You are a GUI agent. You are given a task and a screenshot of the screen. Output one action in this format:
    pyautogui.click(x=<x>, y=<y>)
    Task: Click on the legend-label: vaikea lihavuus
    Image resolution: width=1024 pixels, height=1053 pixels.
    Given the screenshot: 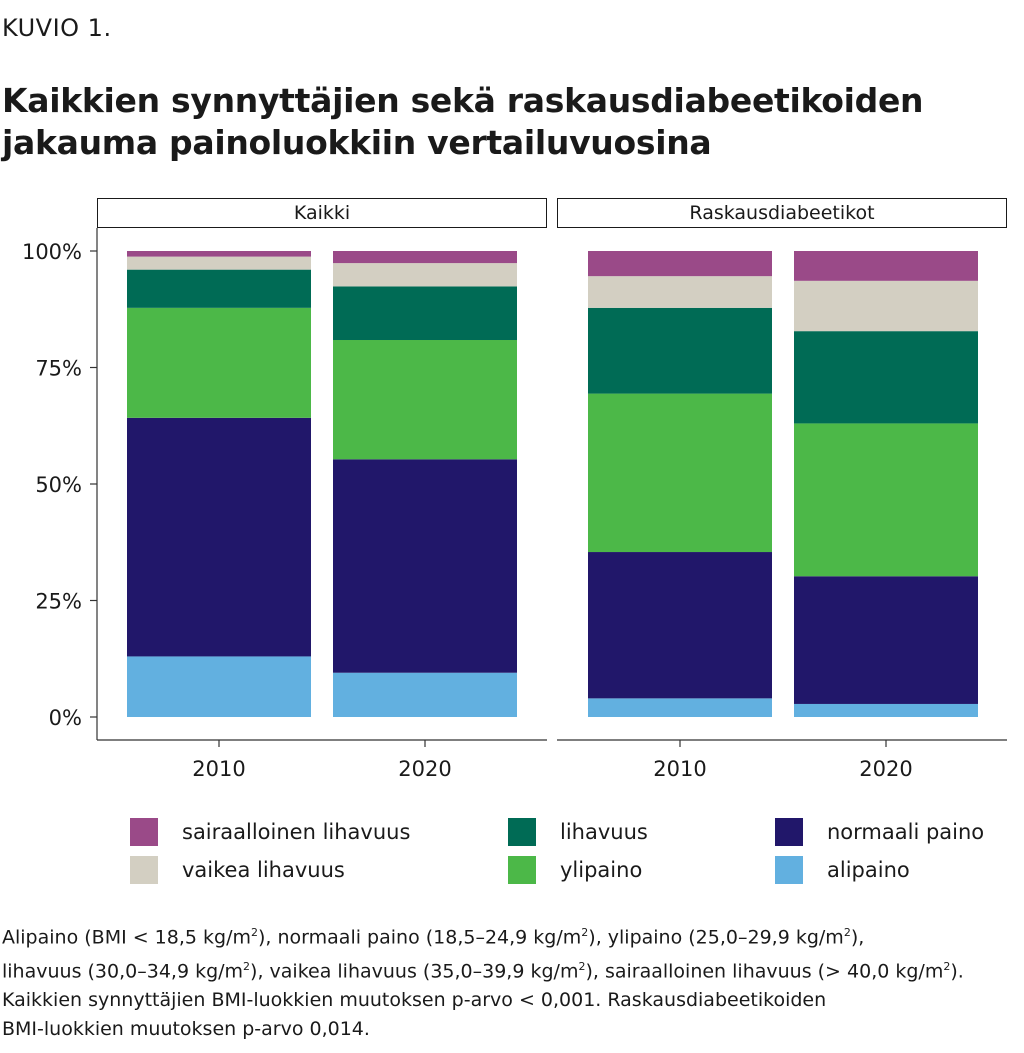 What is the action you would take?
    pyautogui.click(x=263, y=870)
    